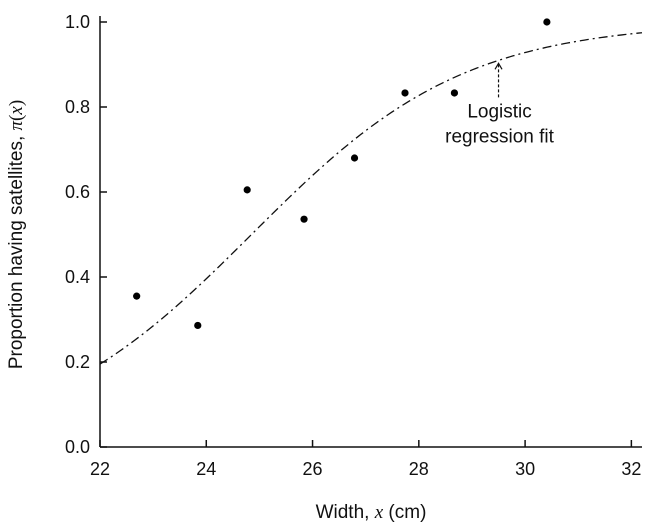 The image size is (653, 526). I want to click on x-axis-title-prefix: Width,, so click(345, 512).